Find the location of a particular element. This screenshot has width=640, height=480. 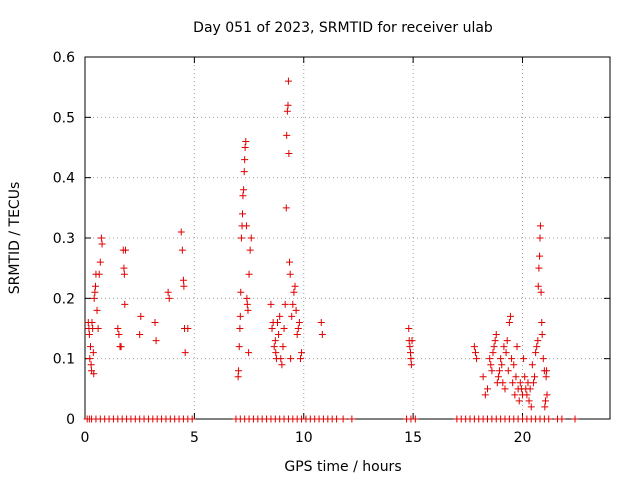

x-tick-label: 10 is located at coordinates (304, 438).